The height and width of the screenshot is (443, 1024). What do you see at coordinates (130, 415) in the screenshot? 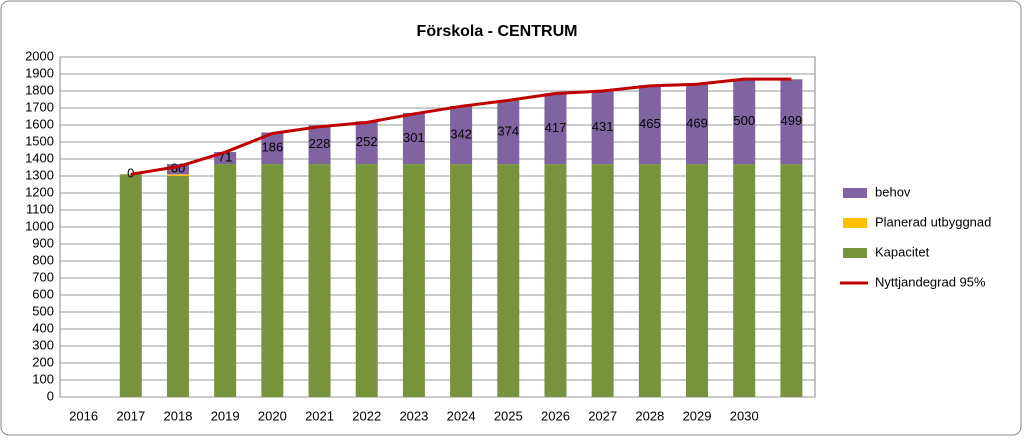
I see `x-tick-label: 2017` at bounding box center [130, 415].